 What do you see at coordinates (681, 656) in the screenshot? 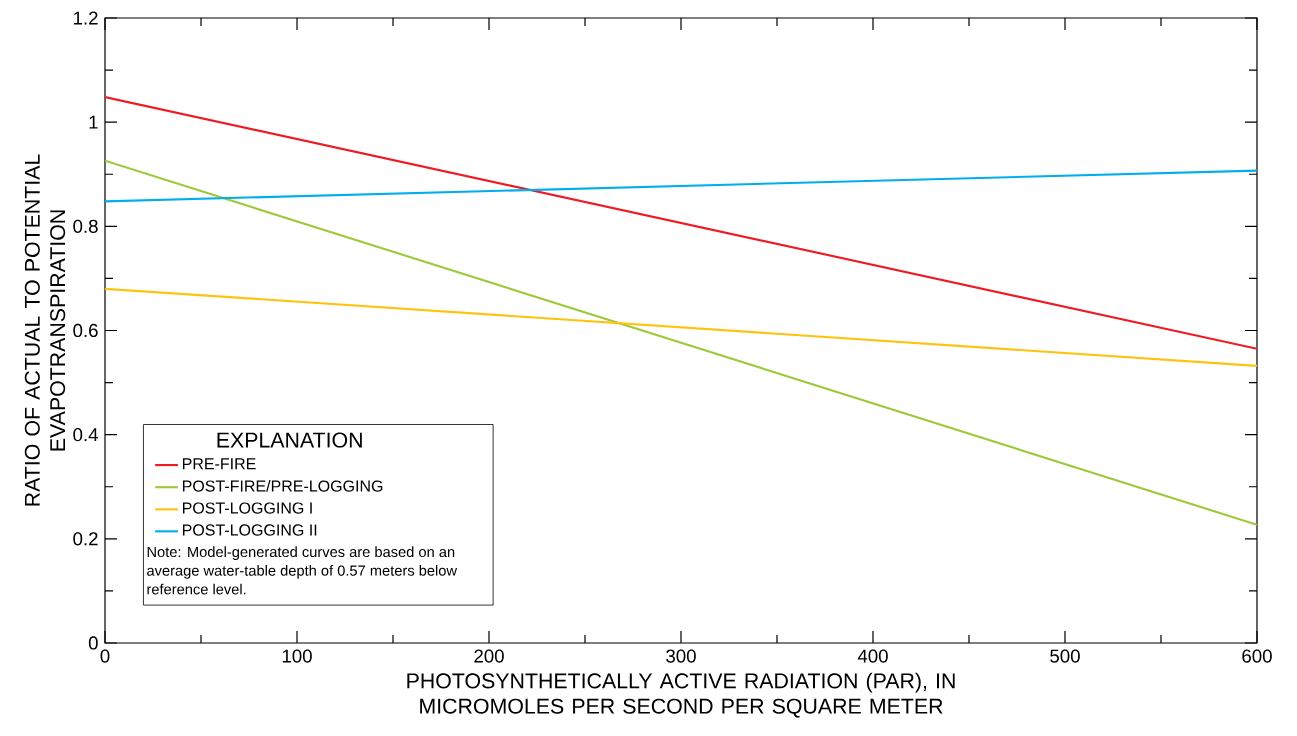
I see `x-tick-label: 300` at bounding box center [681, 656].